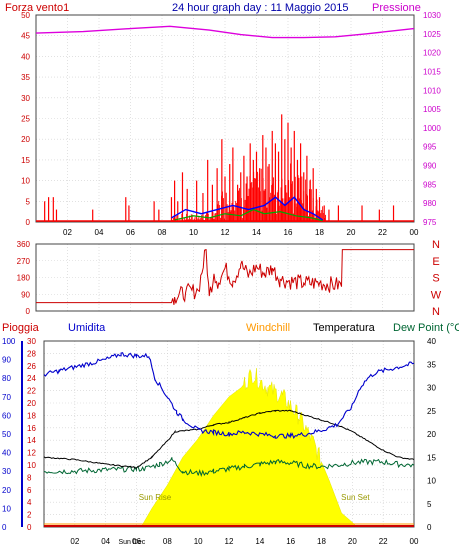 The width and height of the screenshot is (459, 555). I want to click on humidity-y-tick: 0, so click(4, 527).